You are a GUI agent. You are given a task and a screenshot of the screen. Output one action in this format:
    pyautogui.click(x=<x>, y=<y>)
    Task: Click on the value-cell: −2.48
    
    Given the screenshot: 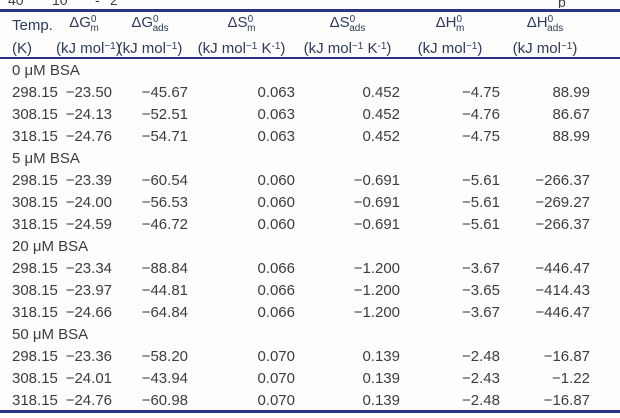 What is the action you would take?
    pyautogui.click(x=481, y=400)
    